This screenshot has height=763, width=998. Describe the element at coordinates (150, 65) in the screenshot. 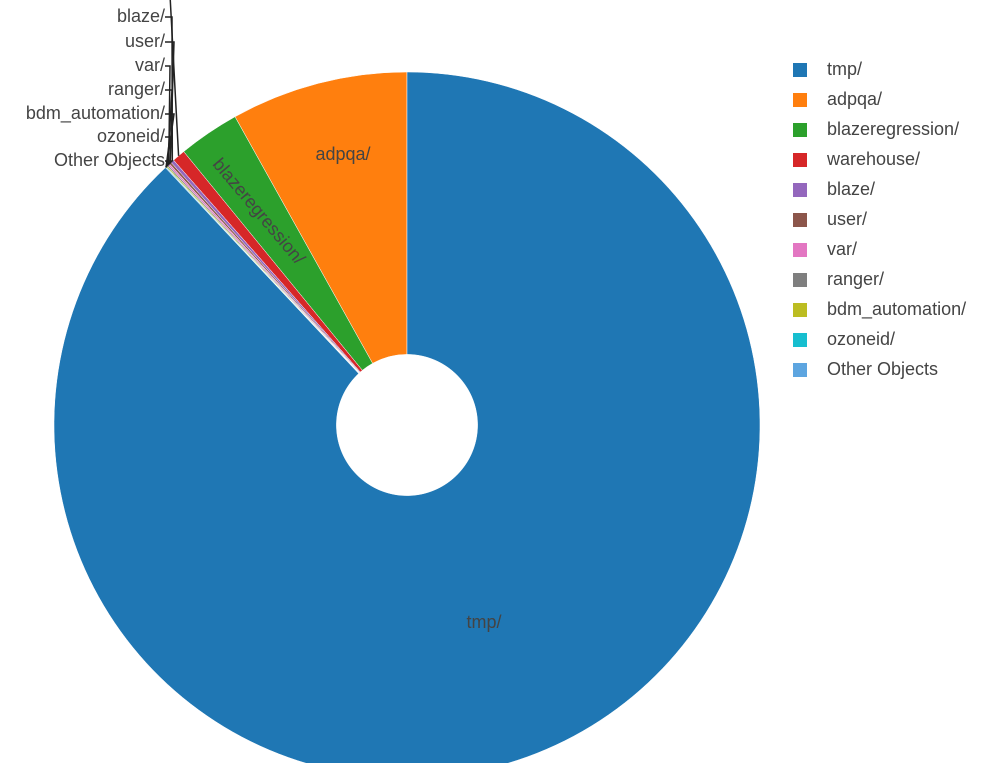

I see `outside-label: var/` at that location.